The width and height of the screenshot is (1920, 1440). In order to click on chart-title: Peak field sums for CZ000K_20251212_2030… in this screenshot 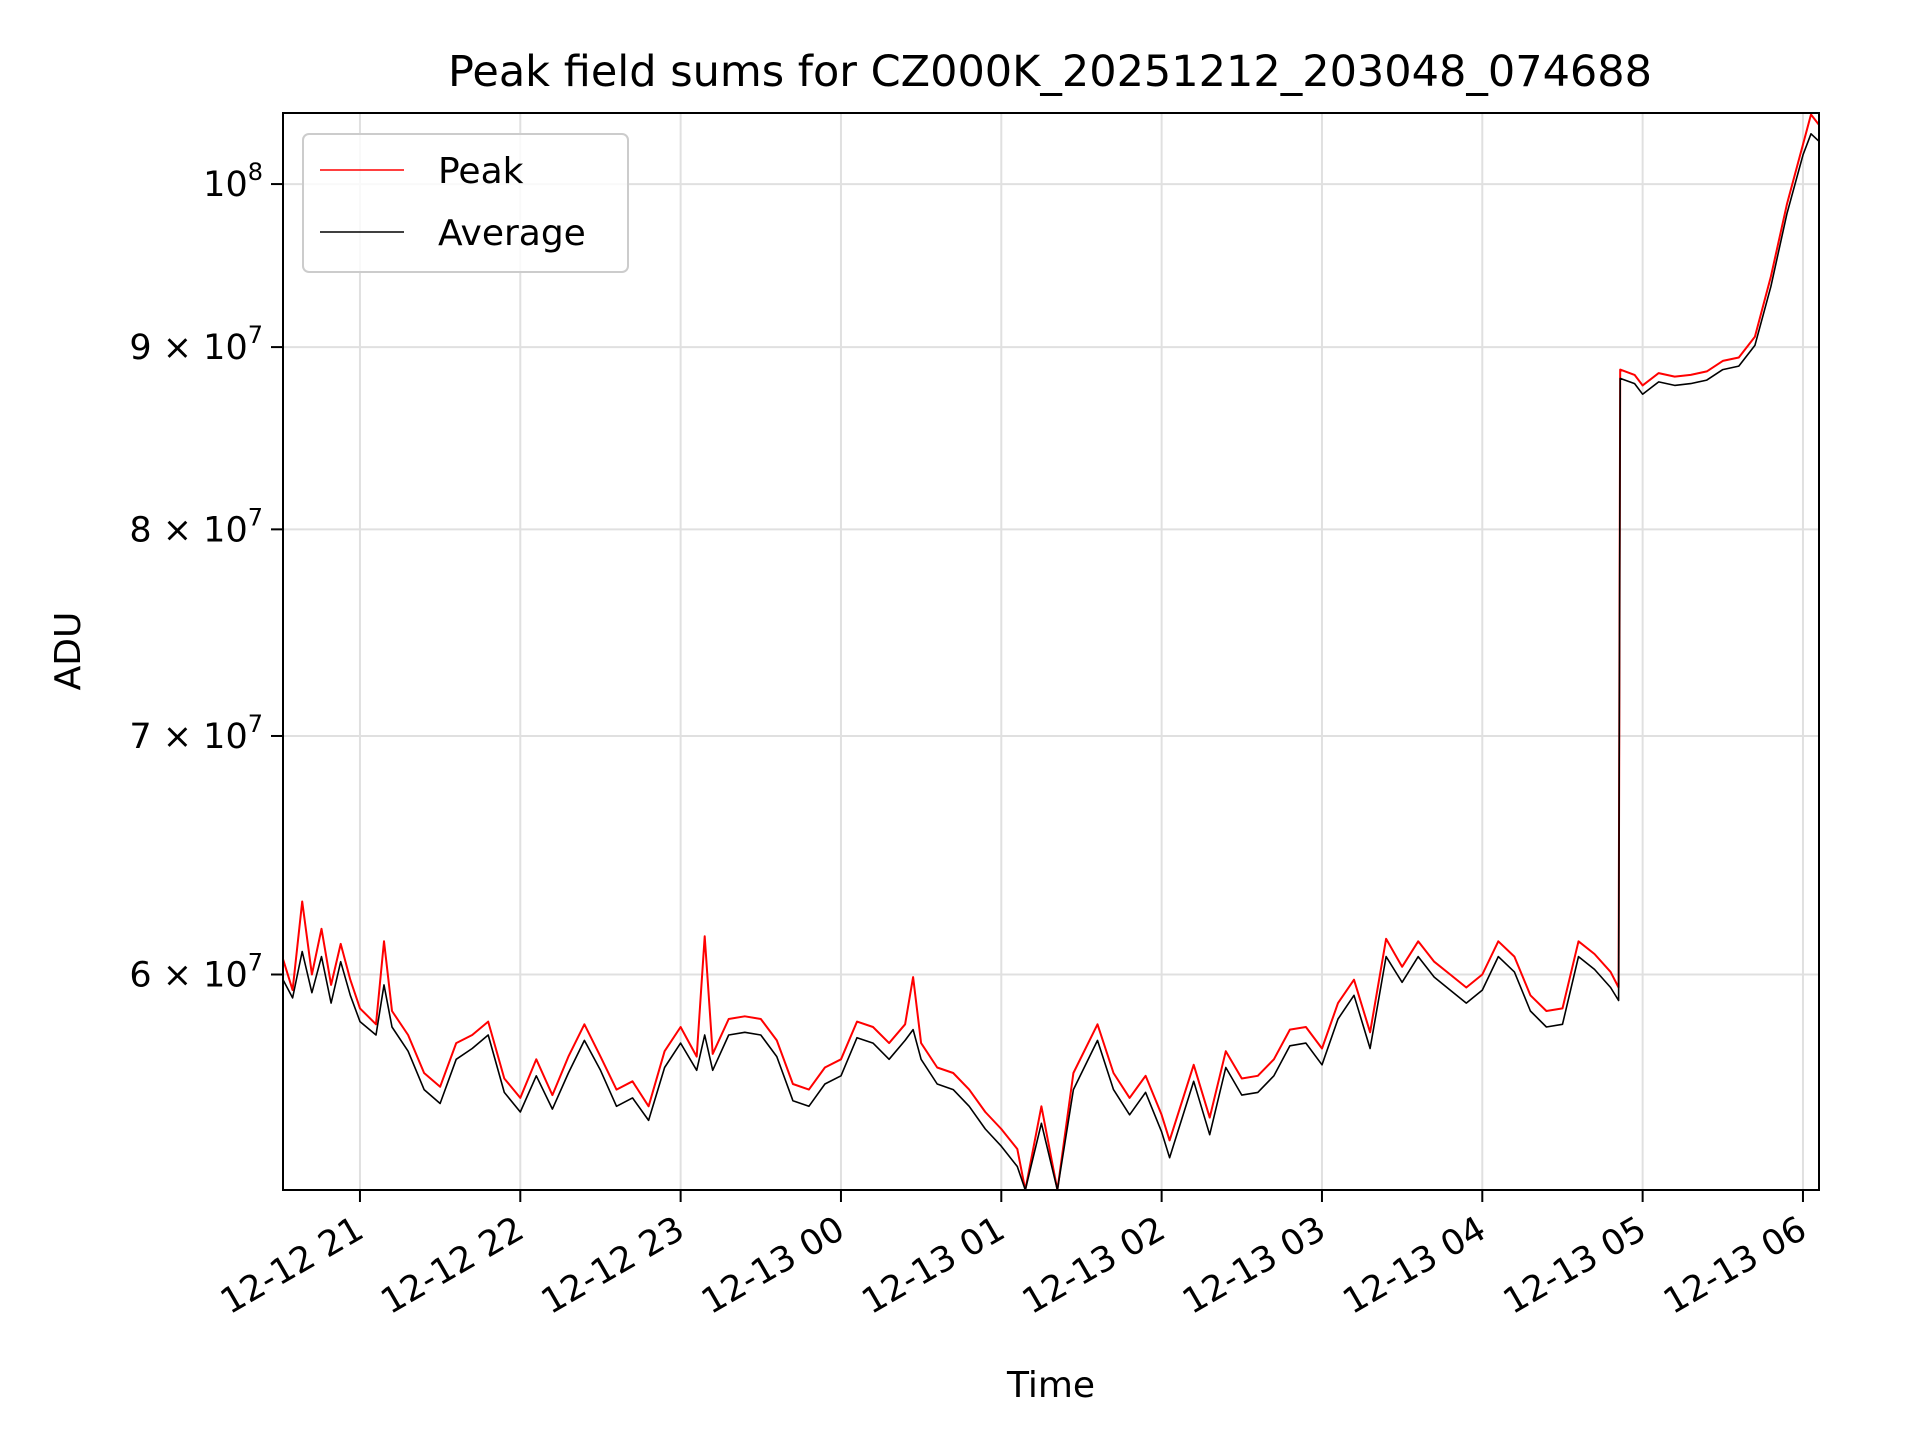, I will do `click(1050, 72)`.